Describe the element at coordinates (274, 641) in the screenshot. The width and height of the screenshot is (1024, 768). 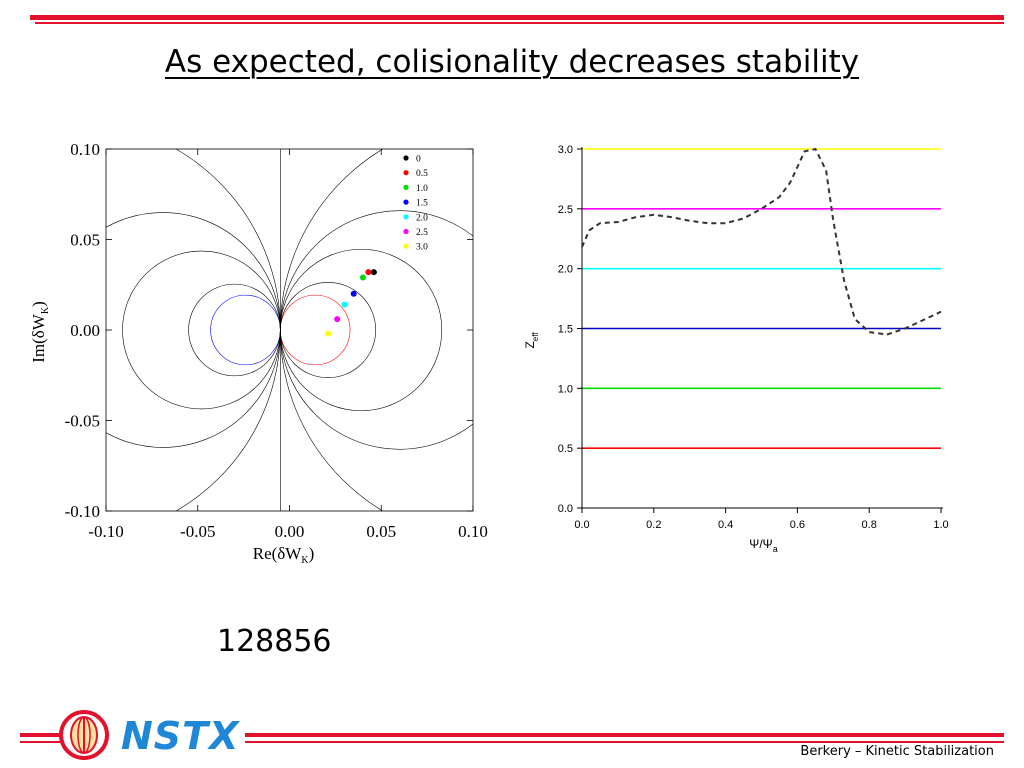
I see `shot-number: 128856` at that location.